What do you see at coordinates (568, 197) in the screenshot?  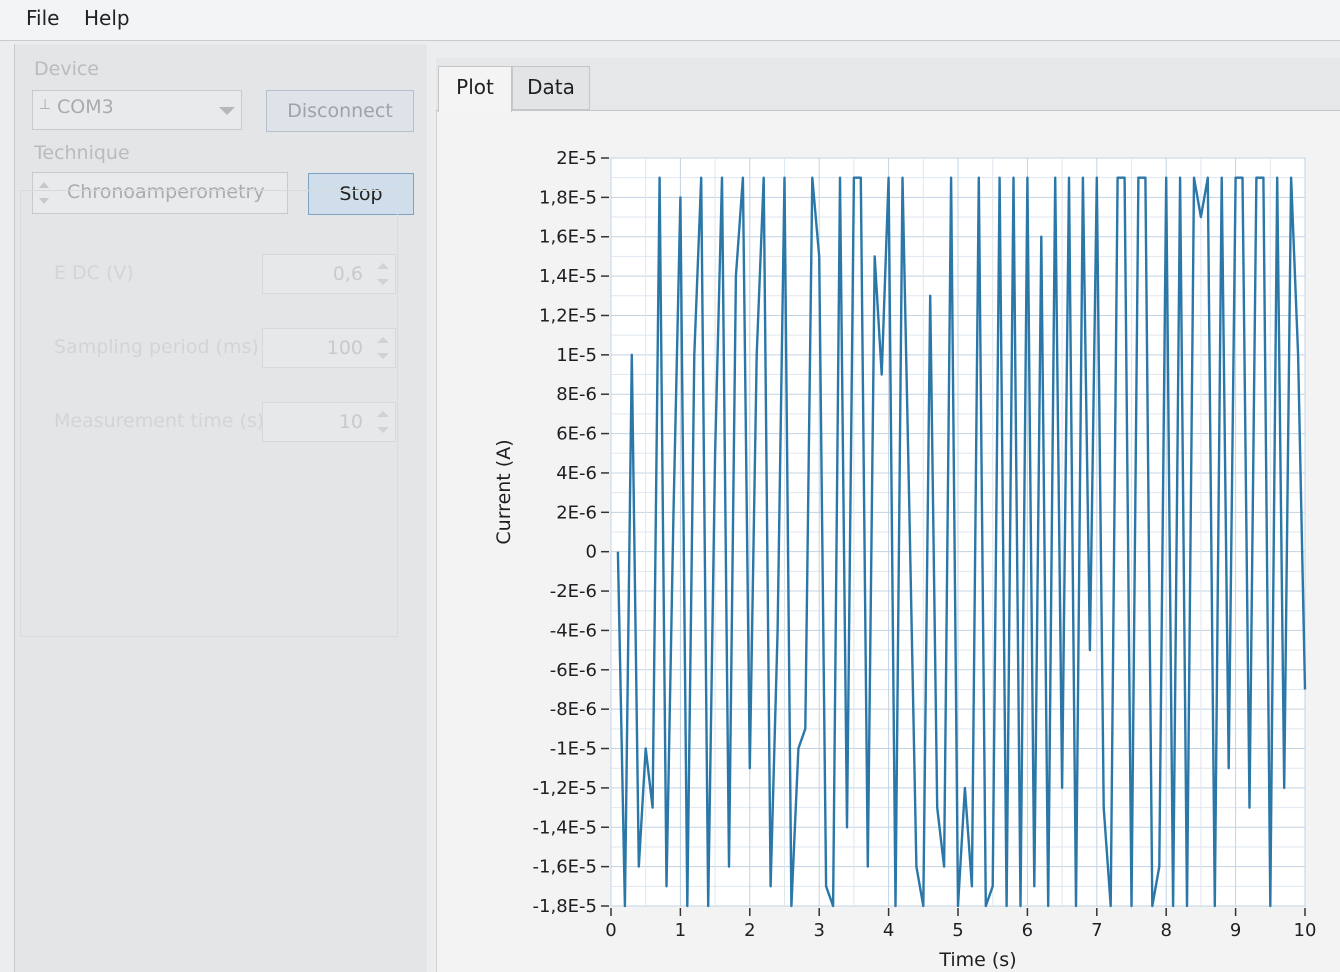 I see `y-tick-label: 1,8E-5` at bounding box center [568, 197].